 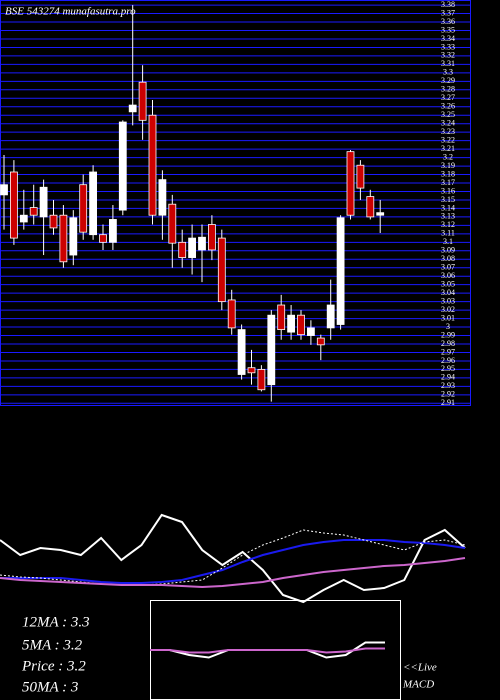 What do you see at coordinates (53, 666) in the screenshot?
I see `annotation: Price : 3.2` at bounding box center [53, 666].